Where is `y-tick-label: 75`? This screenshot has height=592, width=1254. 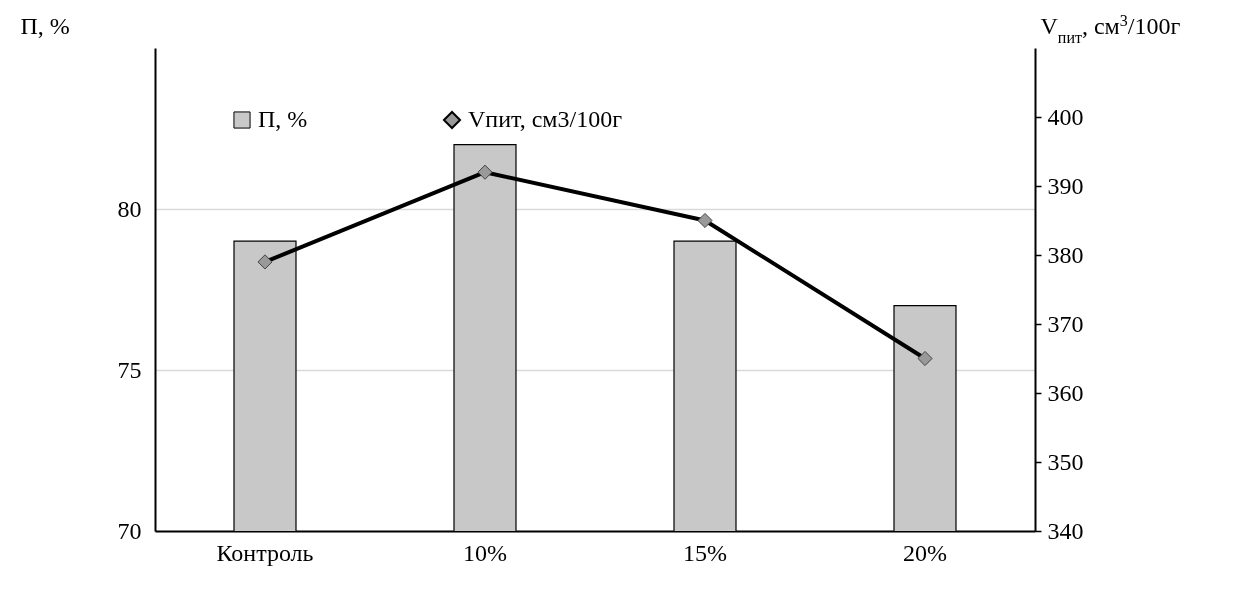
y-tick-label: 75 is located at coordinates (129, 369).